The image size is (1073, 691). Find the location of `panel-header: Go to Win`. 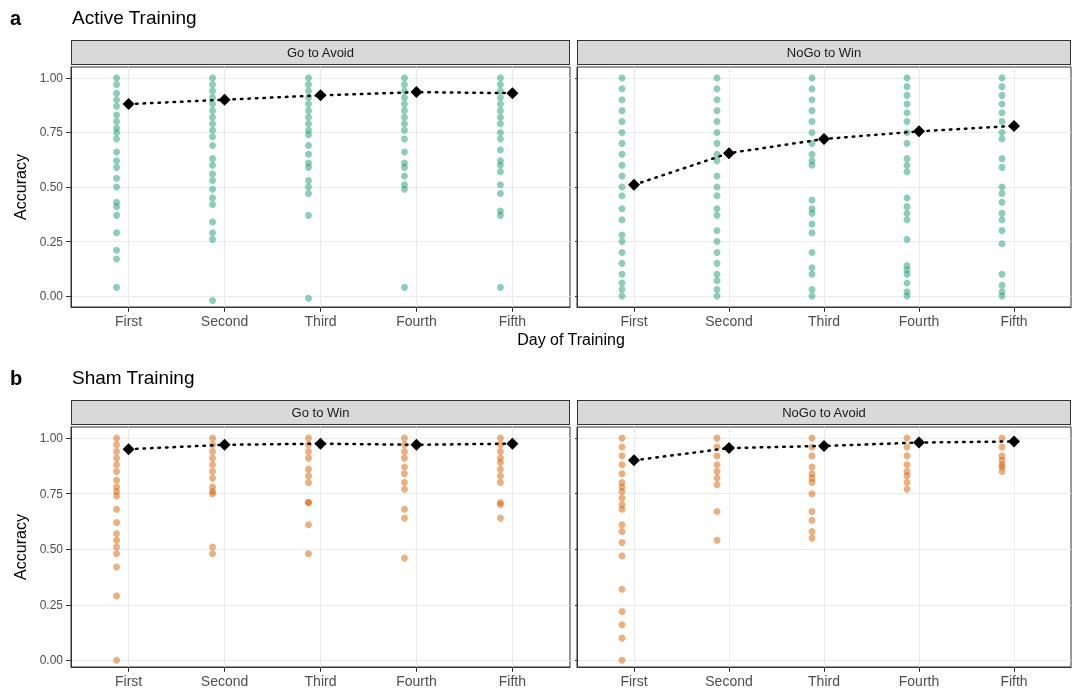

panel-header: Go to Win is located at coordinates (320, 412).